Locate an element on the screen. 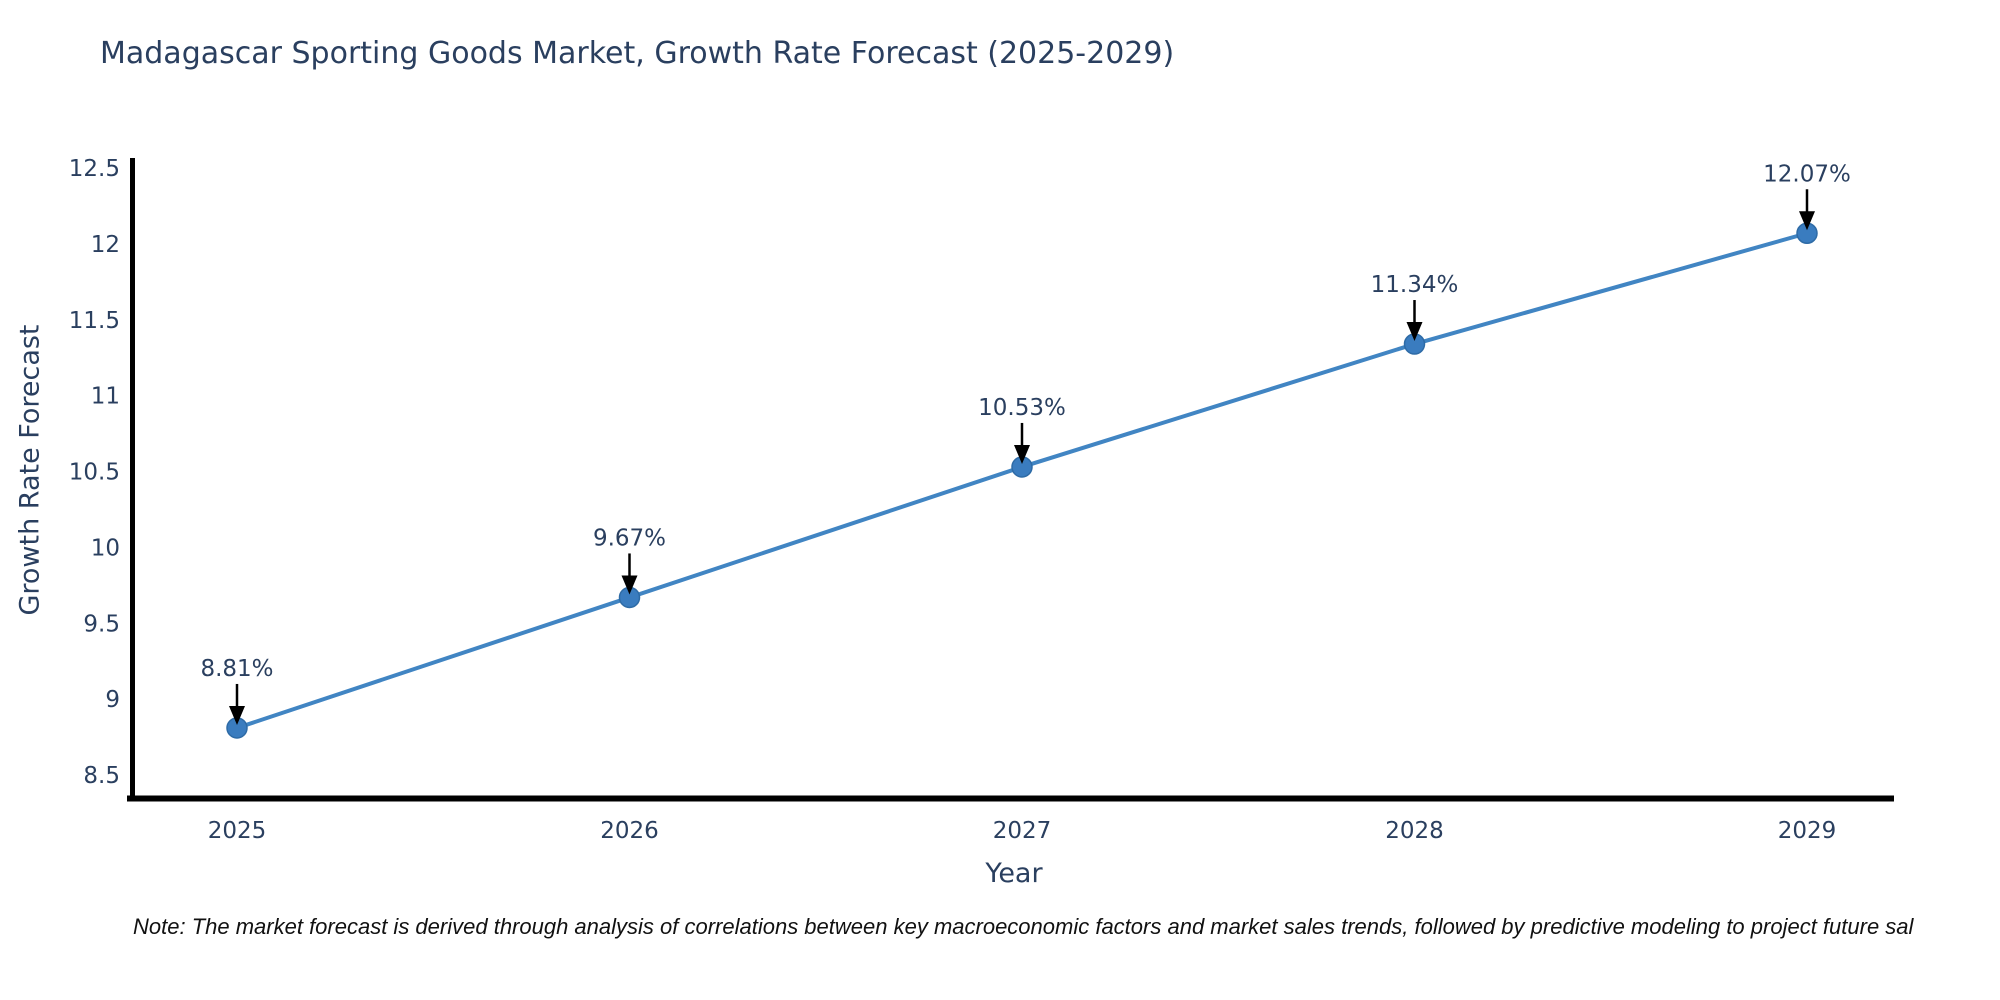 Image resolution: width=2000 pixels, height=1000 pixels. y-tick-label: 9.5 is located at coordinates (101, 624).